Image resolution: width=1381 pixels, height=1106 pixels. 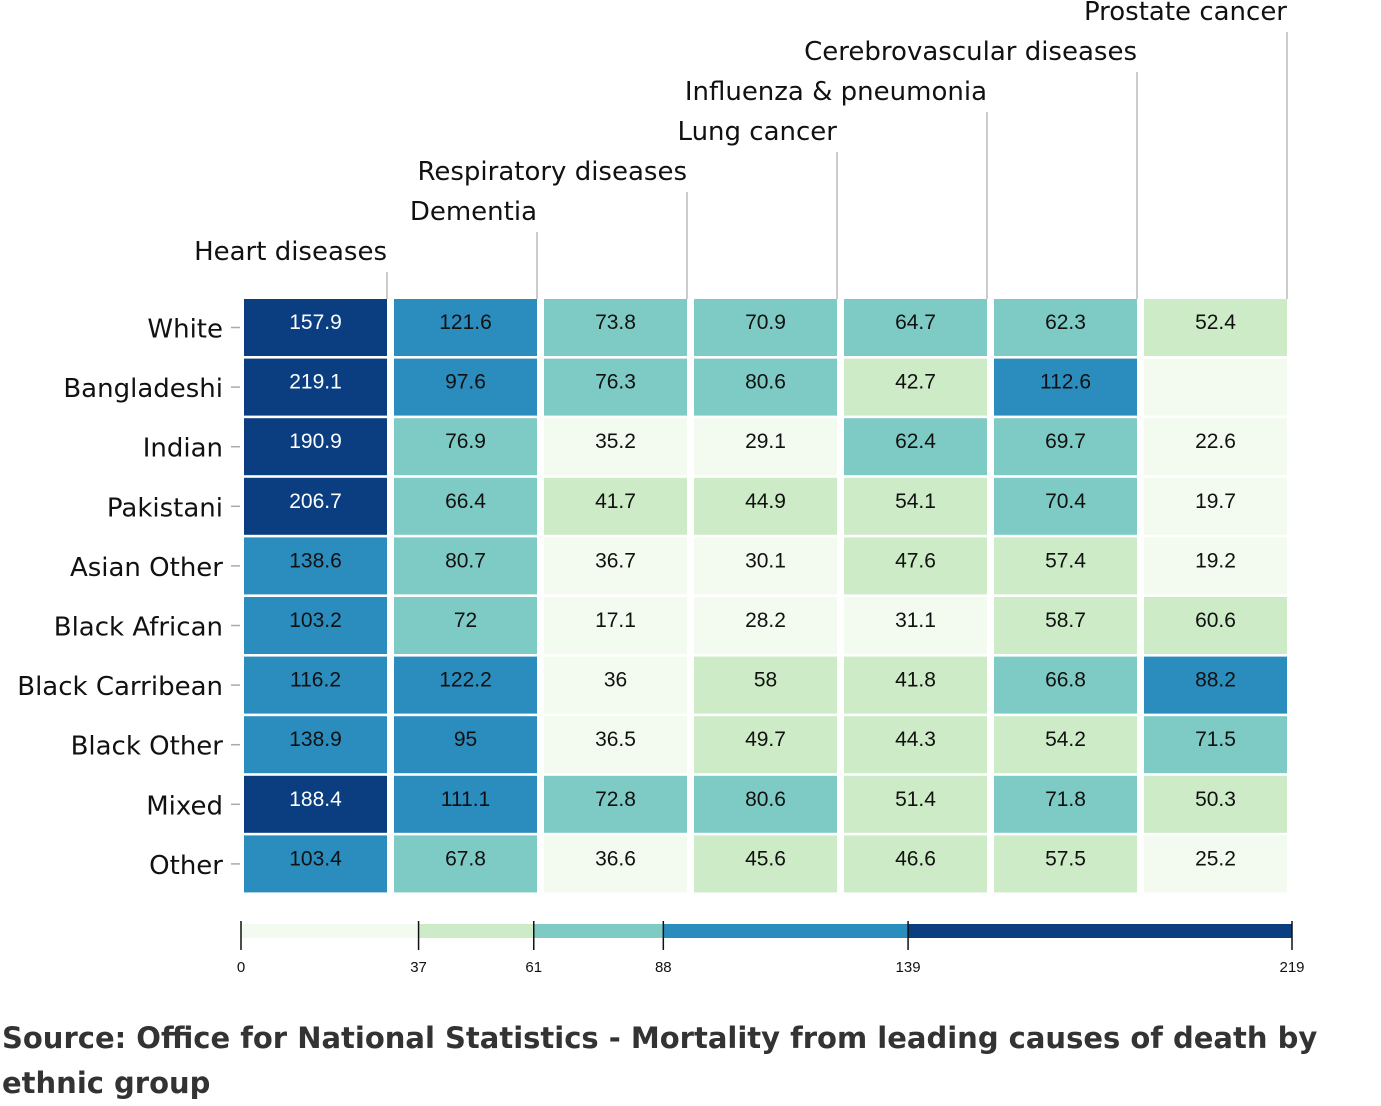 What do you see at coordinates (765, 322) in the screenshot?
I see `cell-value-label: 70.9` at bounding box center [765, 322].